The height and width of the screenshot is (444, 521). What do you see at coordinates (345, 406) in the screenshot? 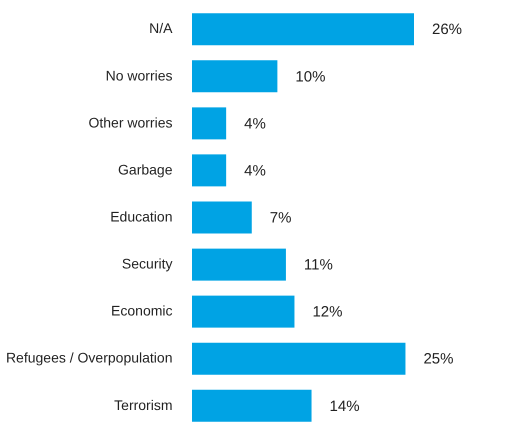
I see `data-label: 14%` at bounding box center [345, 406].